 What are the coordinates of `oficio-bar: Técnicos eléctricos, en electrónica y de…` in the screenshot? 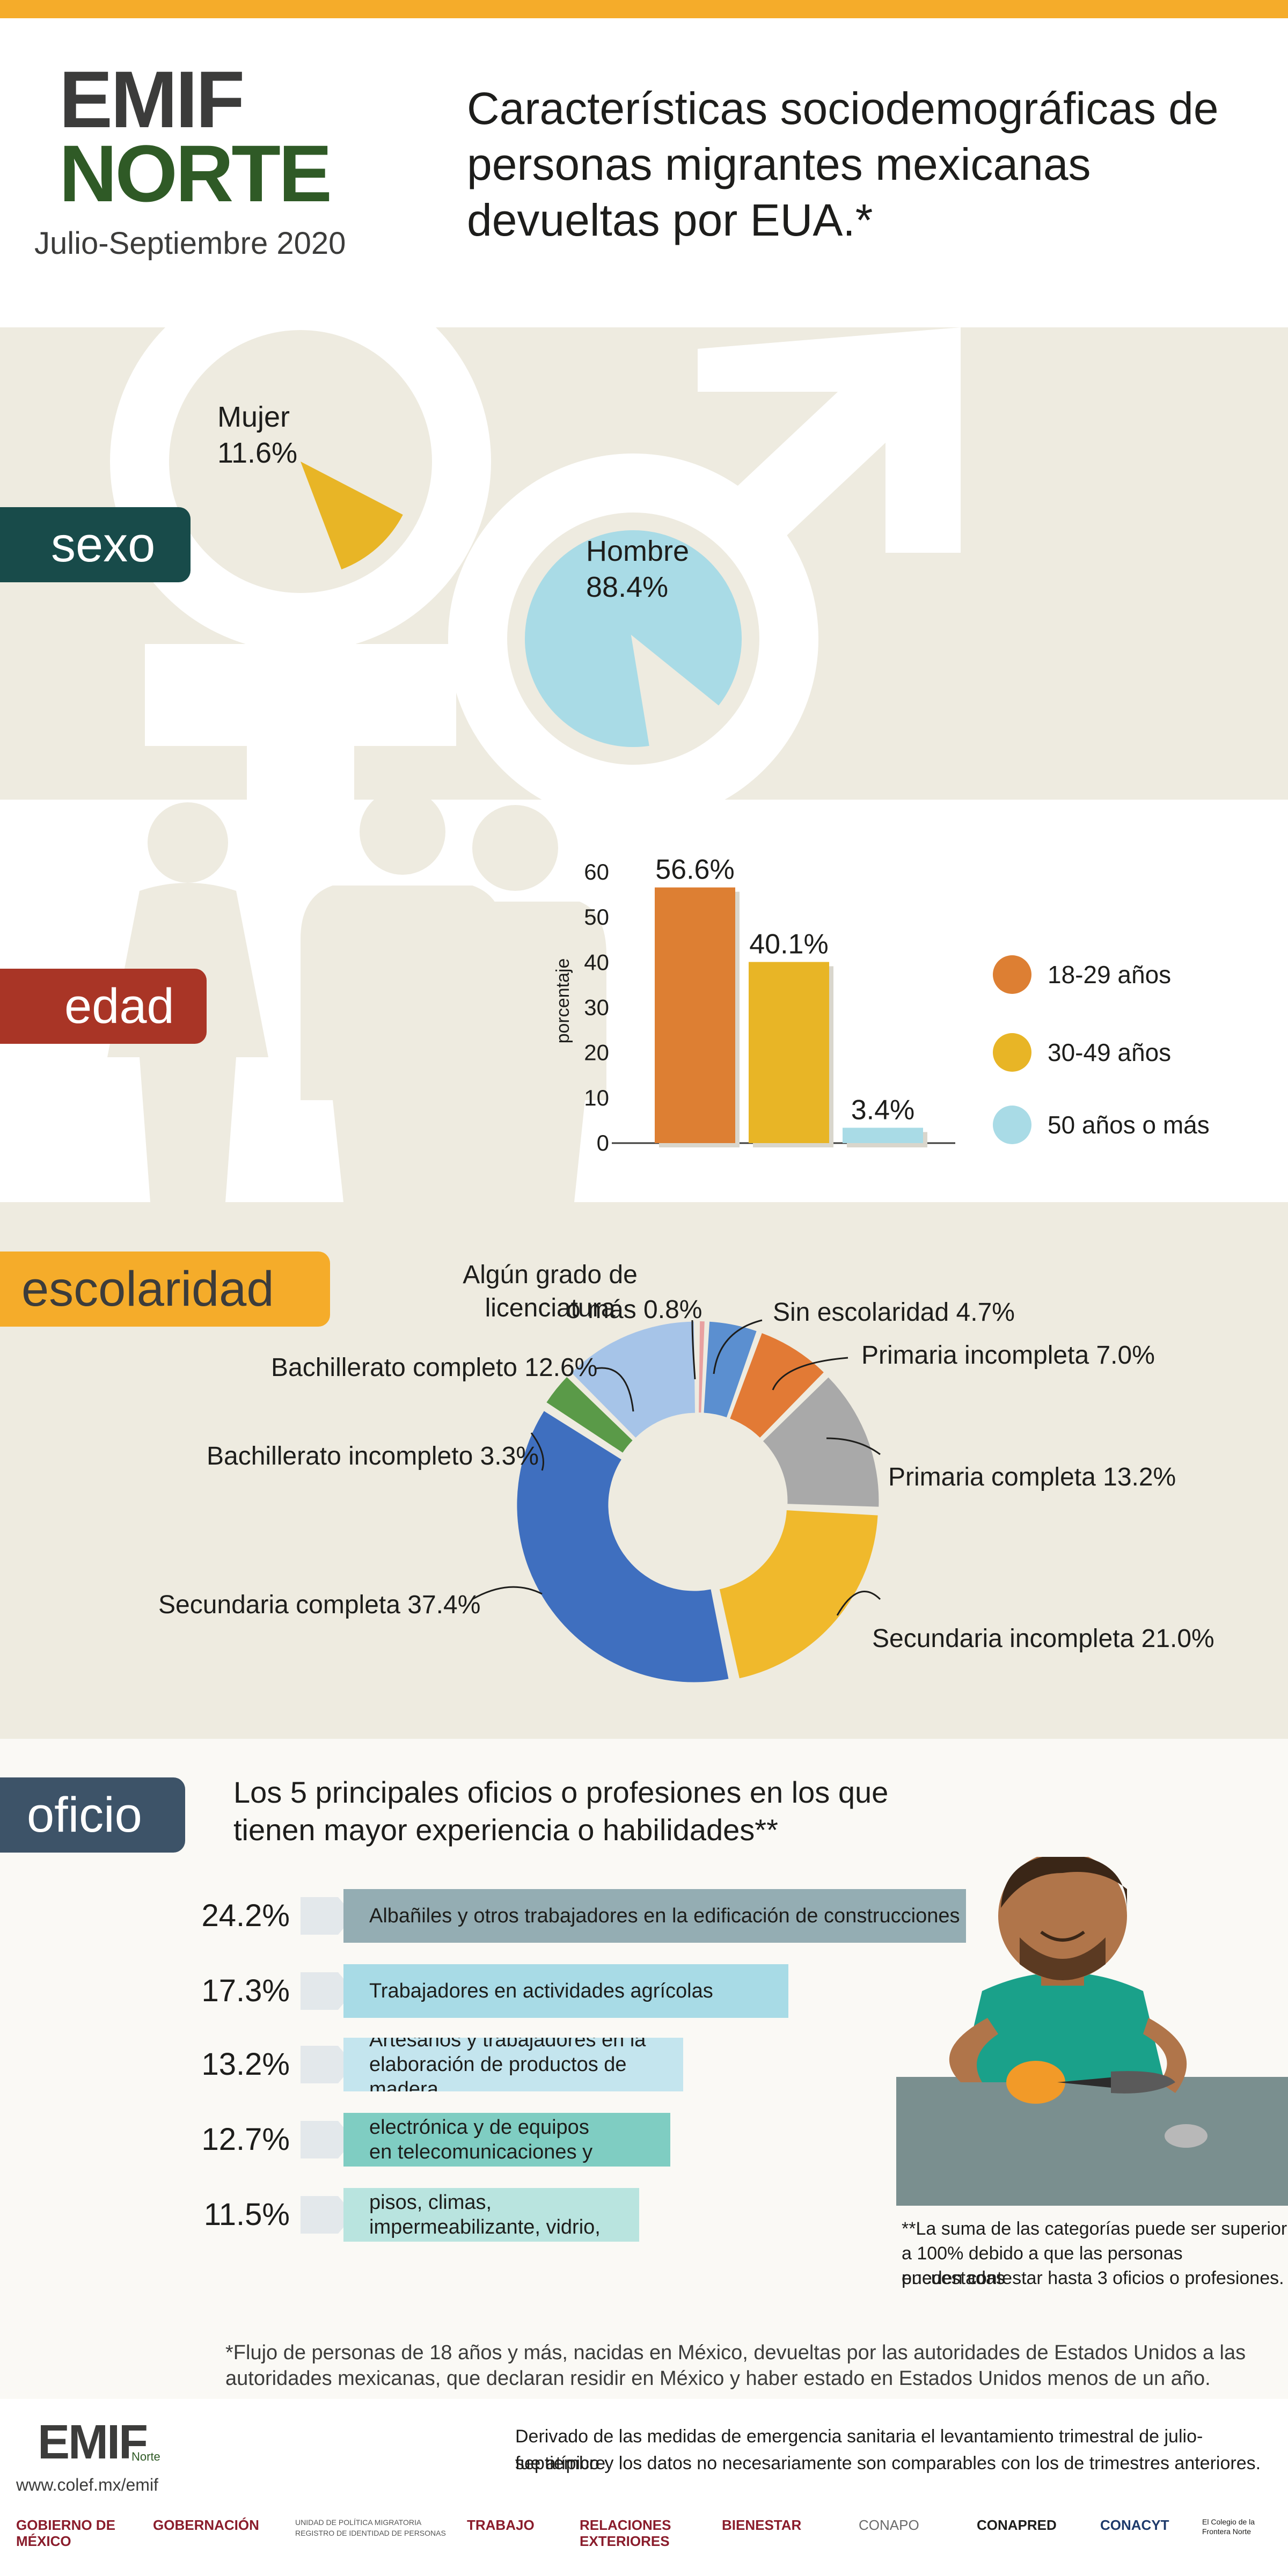 It's located at (506, 2140).